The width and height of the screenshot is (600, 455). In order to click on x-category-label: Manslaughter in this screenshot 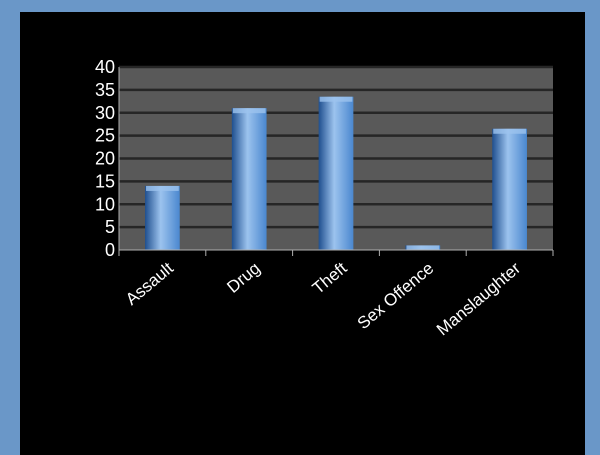, I will do `click(478, 298)`.